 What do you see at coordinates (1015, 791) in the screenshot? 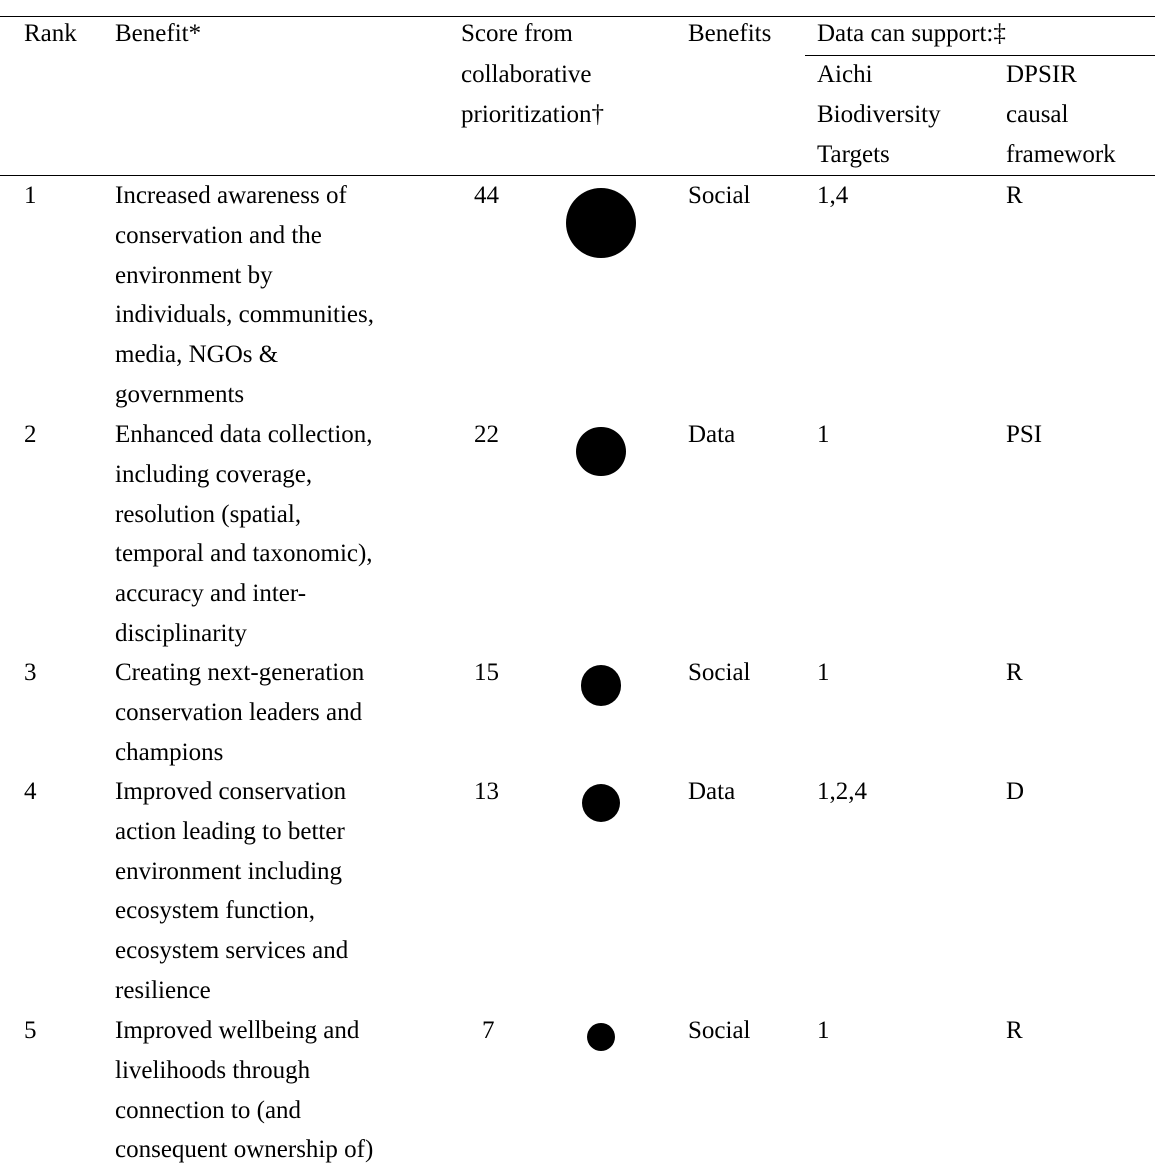
I see `row-dpsir: D` at bounding box center [1015, 791].